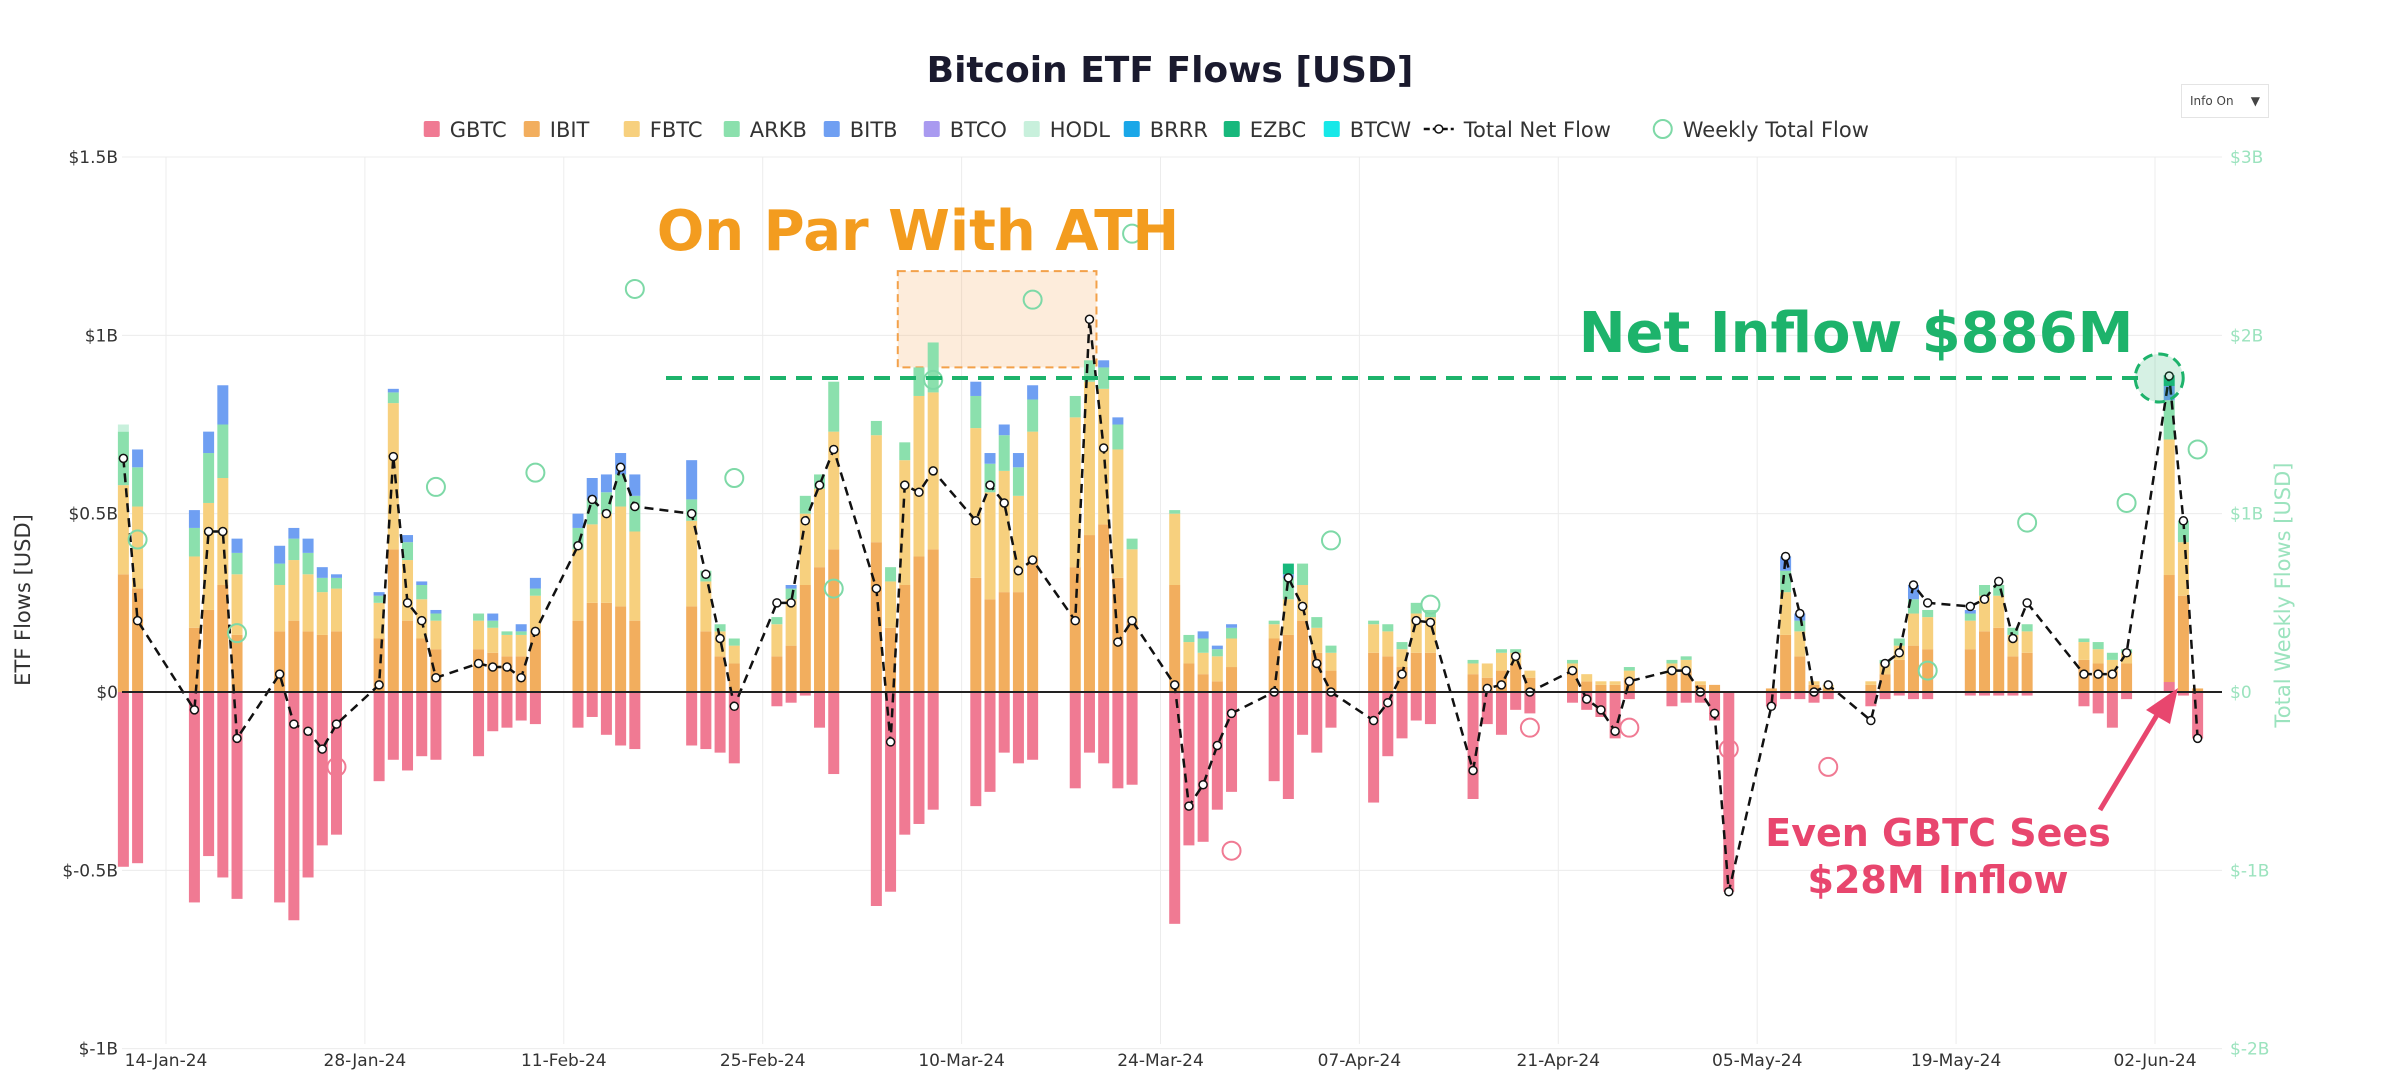 Image resolution: width=2400 pixels, height=1071 pixels. What do you see at coordinates (93, 515) in the screenshot?
I see `y-tick-label: $0.5B` at bounding box center [93, 515].